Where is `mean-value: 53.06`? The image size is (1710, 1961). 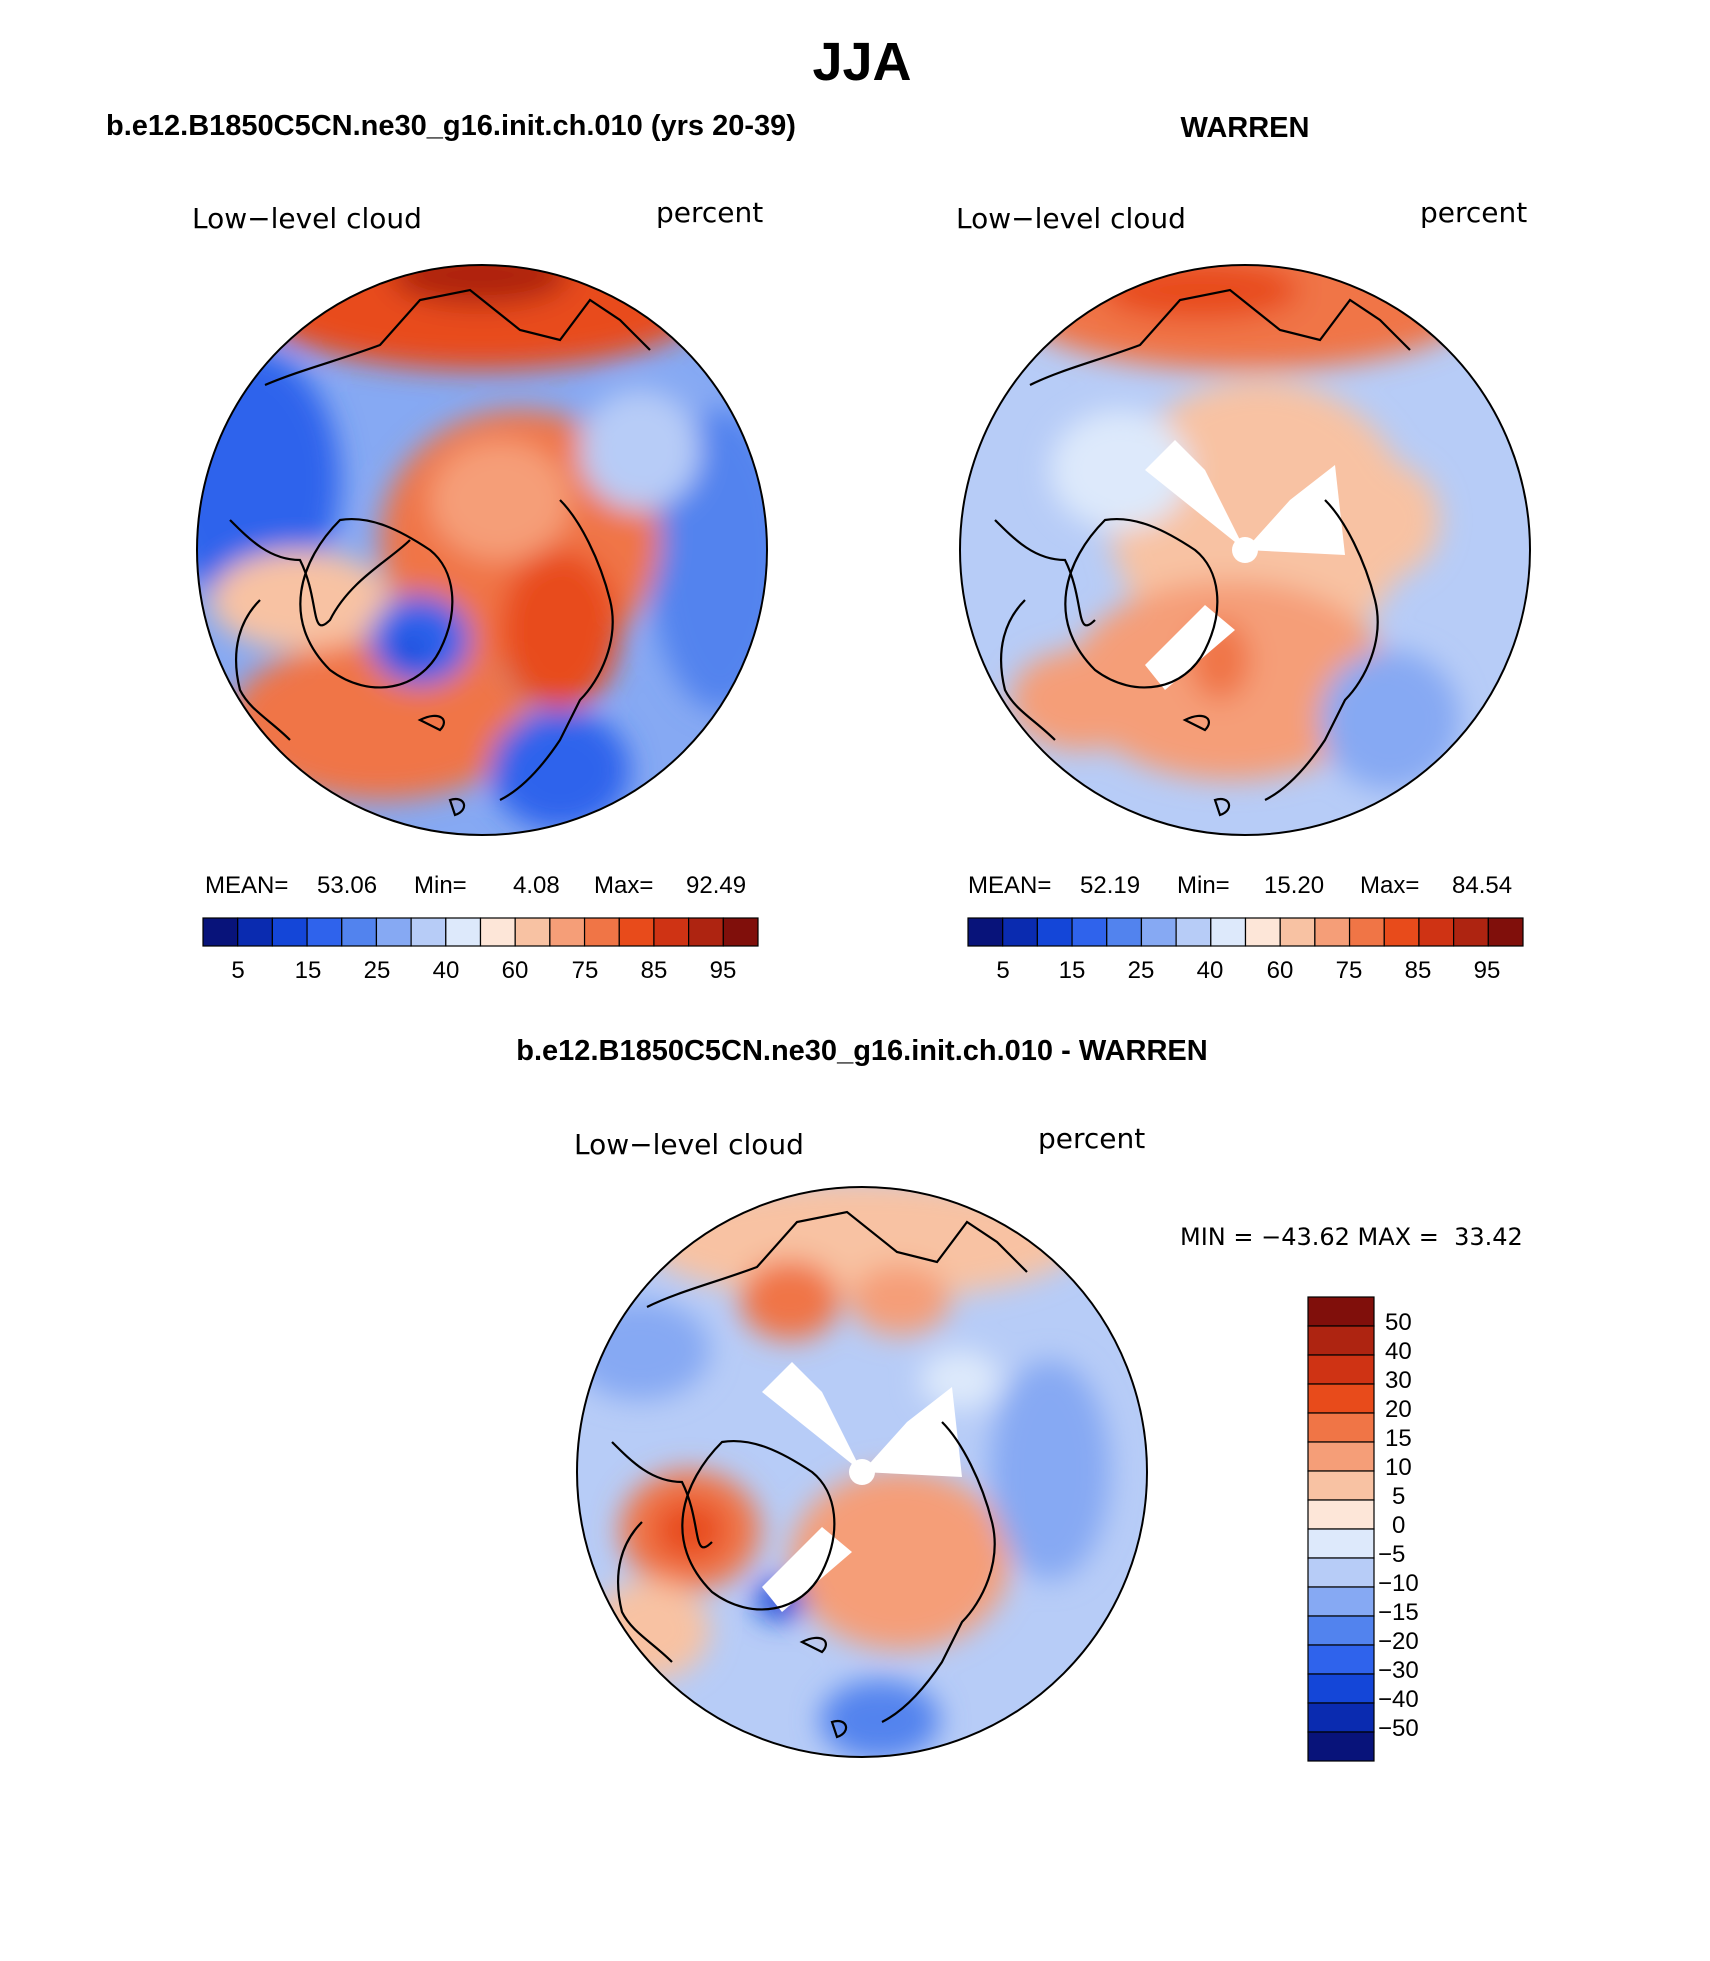 mean-value: 53.06 is located at coordinates (347, 885).